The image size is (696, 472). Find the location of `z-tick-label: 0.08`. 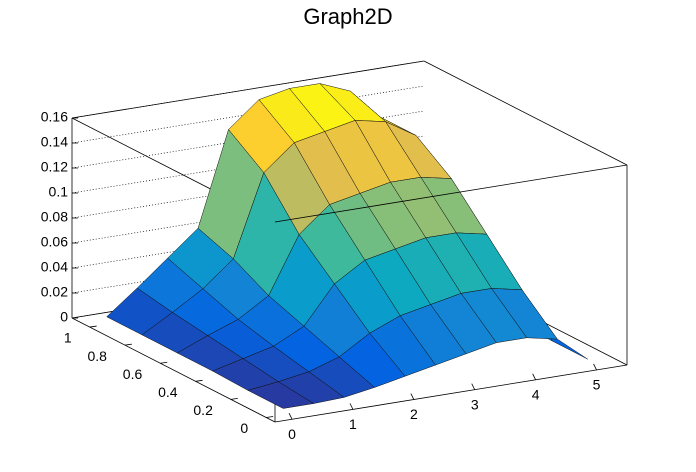

z-tick-label: 0.08 is located at coordinates (54, 217).